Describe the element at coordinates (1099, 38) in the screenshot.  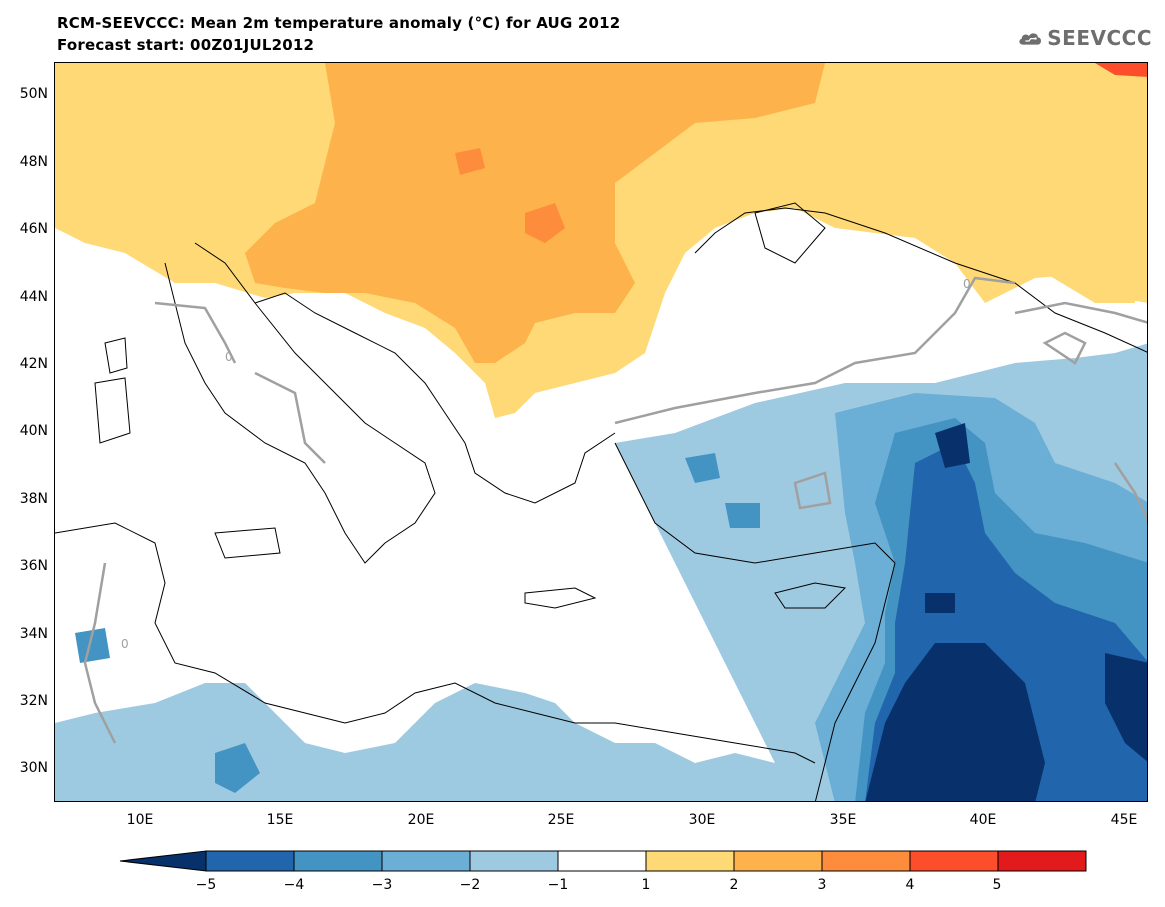
I see `logo-text: SEEVCCC` at that location.